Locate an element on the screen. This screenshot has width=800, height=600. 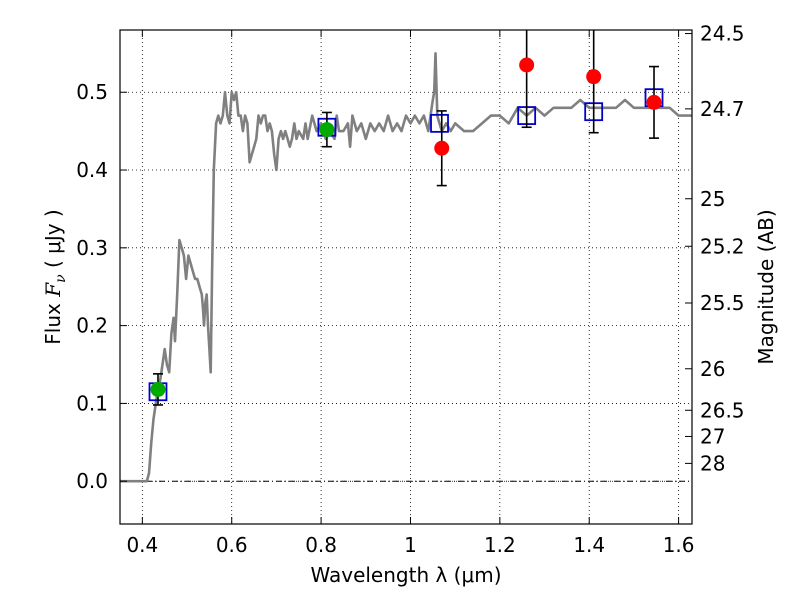
magnitude-tick-label: 28 is located at coordinates (712, 463).